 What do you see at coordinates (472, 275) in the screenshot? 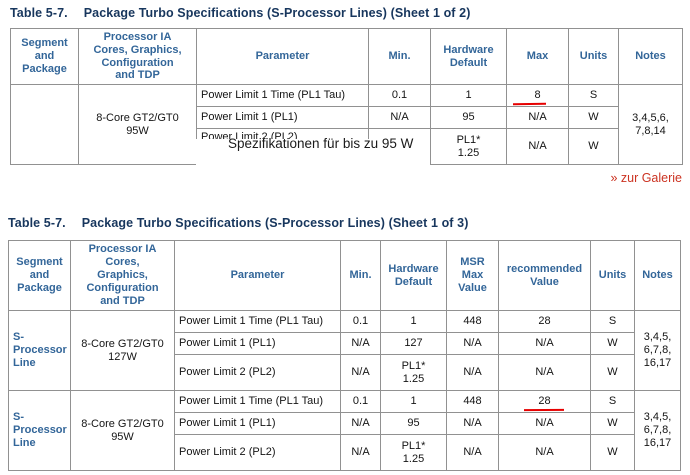
I see `table2-header-msr-max: MSR Max Value` at bounding box center [472, 275].